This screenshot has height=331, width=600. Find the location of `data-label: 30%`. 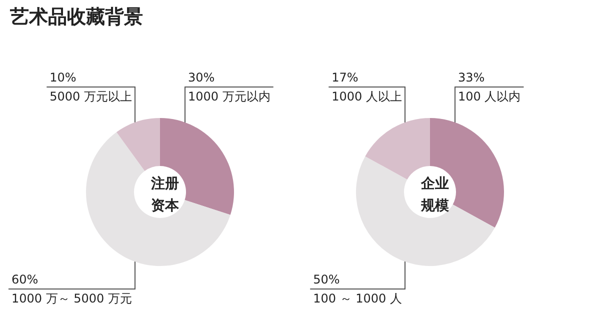

data-label: 30% is located at coordinates (201, 77).